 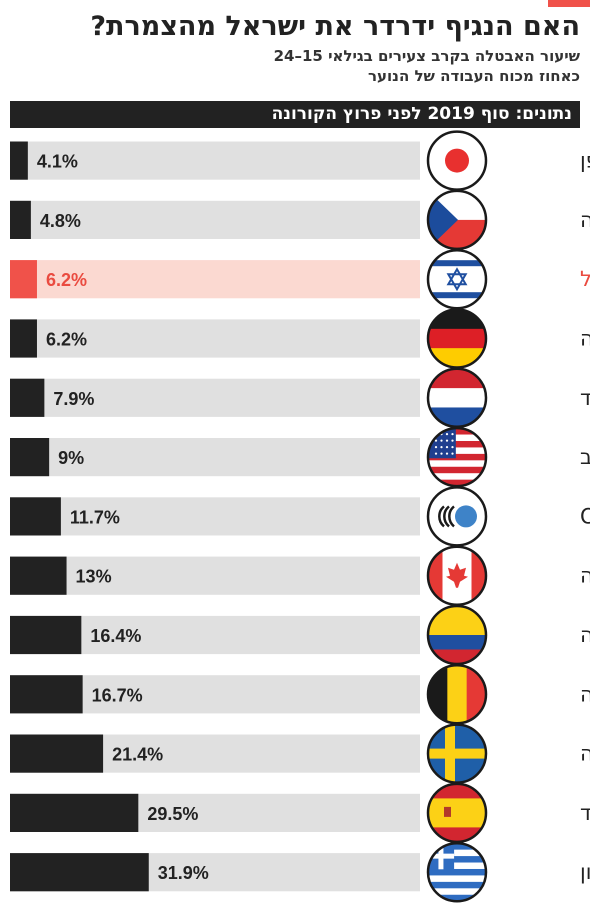 I want to click on bar-row: 21.4% שבדיה, so click(x=300, y=753).